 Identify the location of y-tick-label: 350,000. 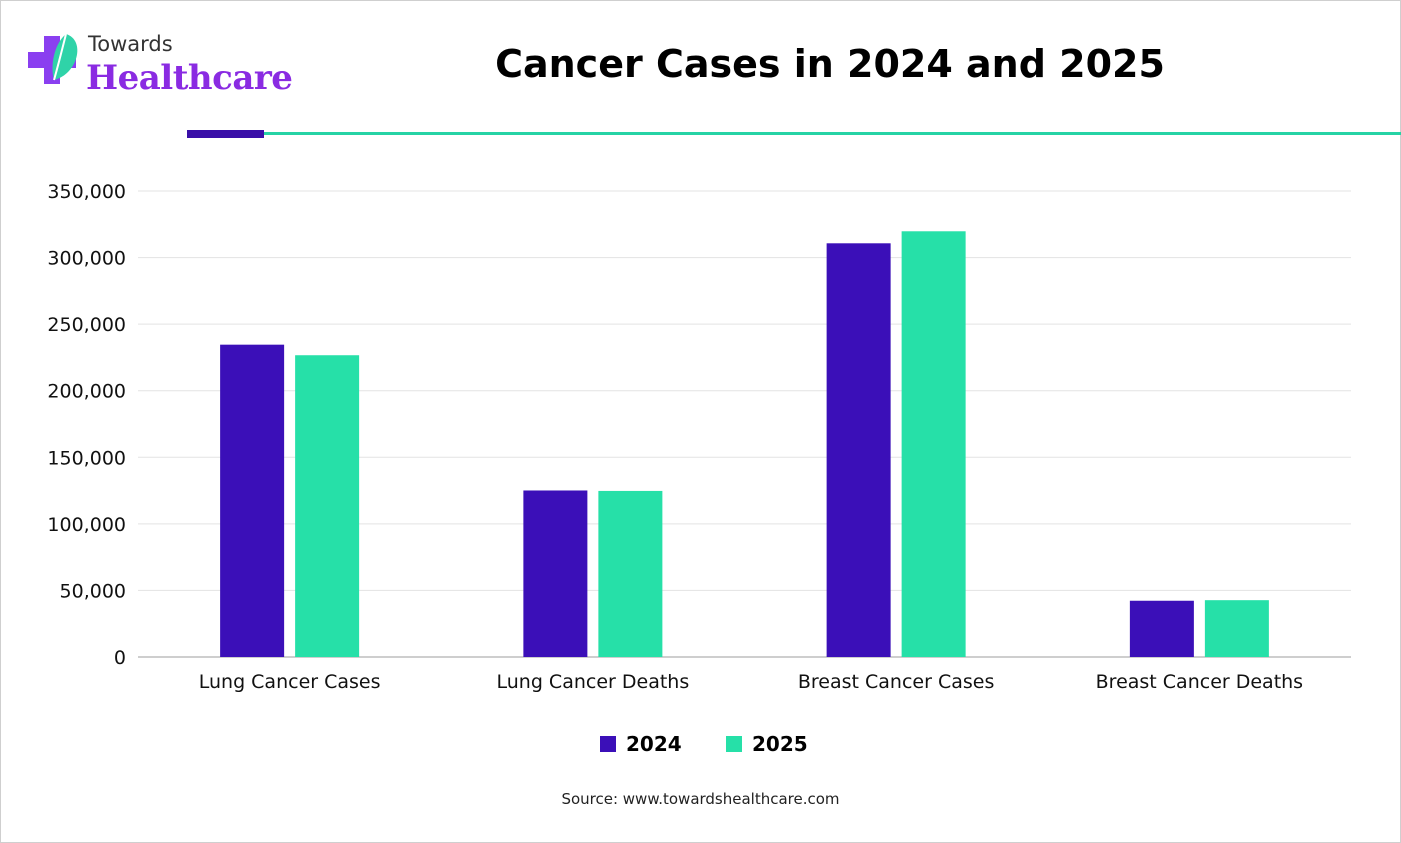
(86, 192).